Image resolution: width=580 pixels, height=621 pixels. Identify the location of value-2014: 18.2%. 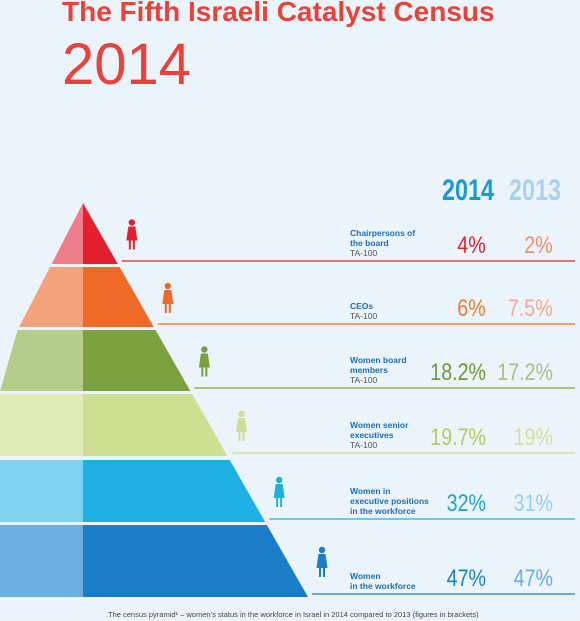
(458, 372).